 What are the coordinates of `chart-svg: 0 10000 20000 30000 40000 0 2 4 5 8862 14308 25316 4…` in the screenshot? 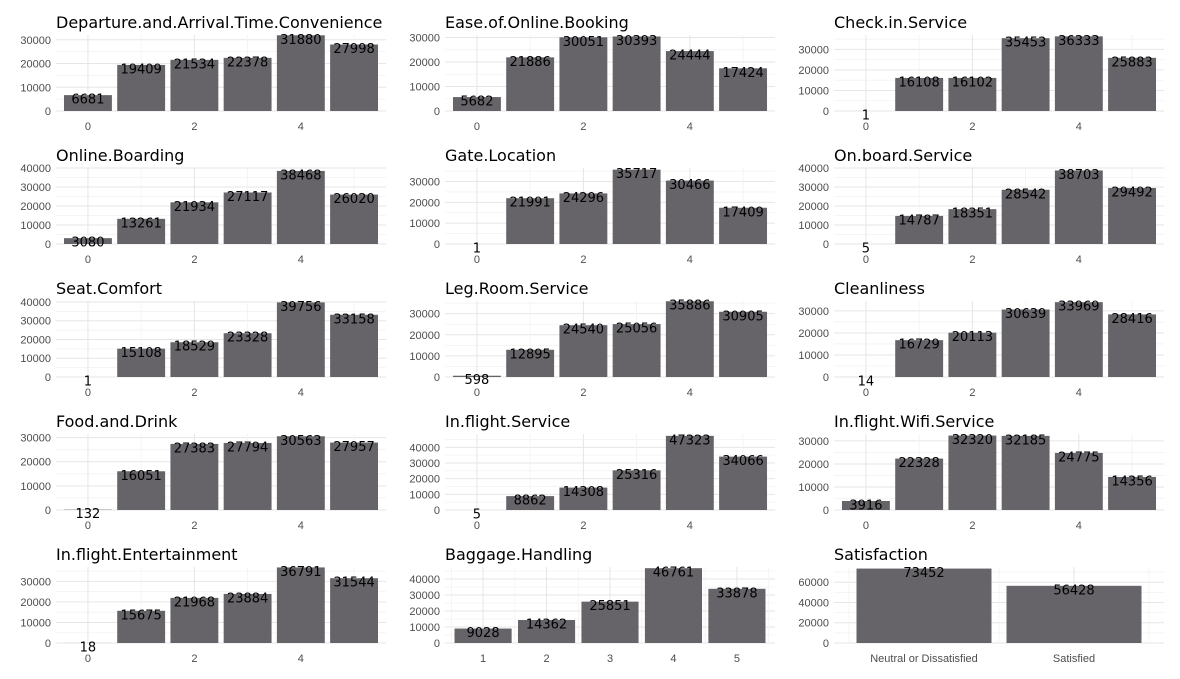 It's located at (592, 472).